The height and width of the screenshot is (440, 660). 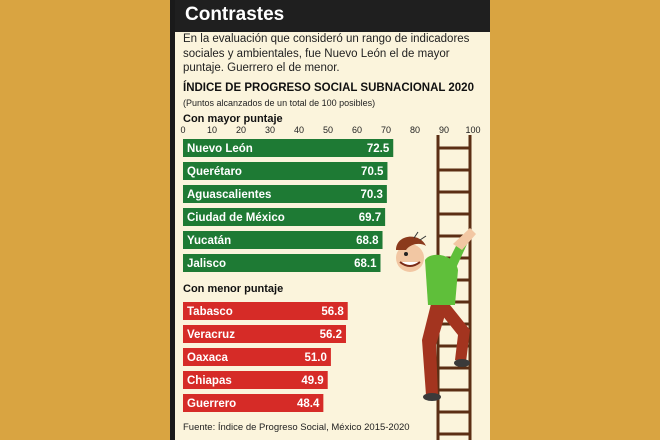 What do you see at coordinates (331, 335) in the screenshot?
I see `data-label: 56.2` at bounding box center [331, 335].